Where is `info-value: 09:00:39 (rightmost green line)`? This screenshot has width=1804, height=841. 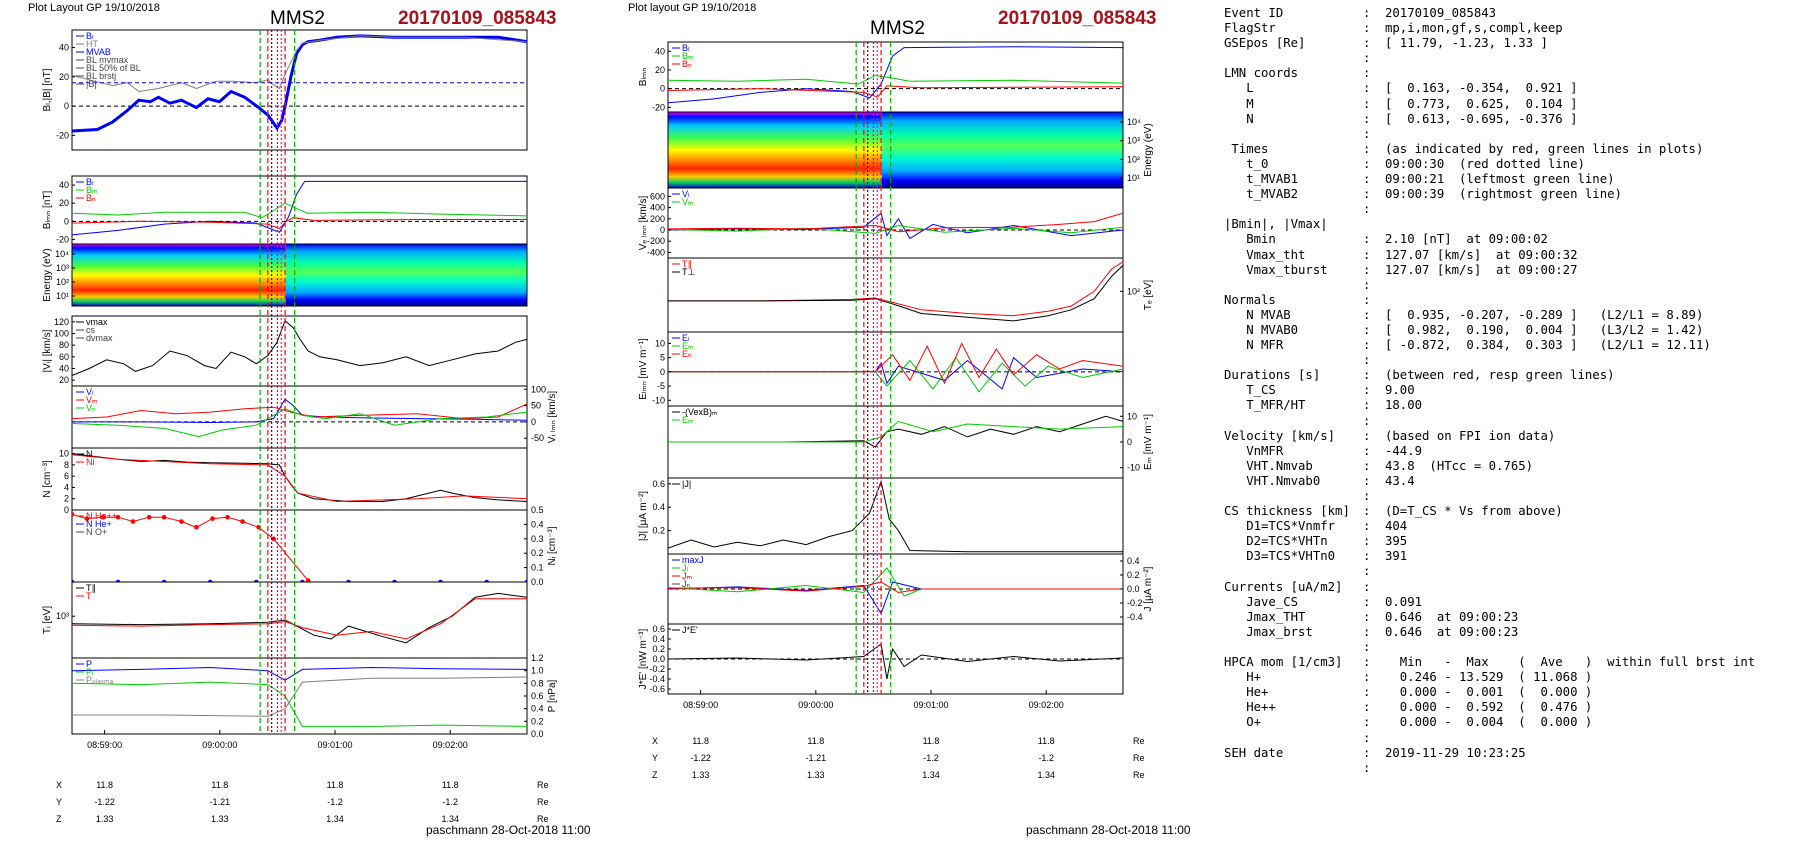
info-value: 09:00:39 (rightmost green line) is located at coordinates (1503, 194).